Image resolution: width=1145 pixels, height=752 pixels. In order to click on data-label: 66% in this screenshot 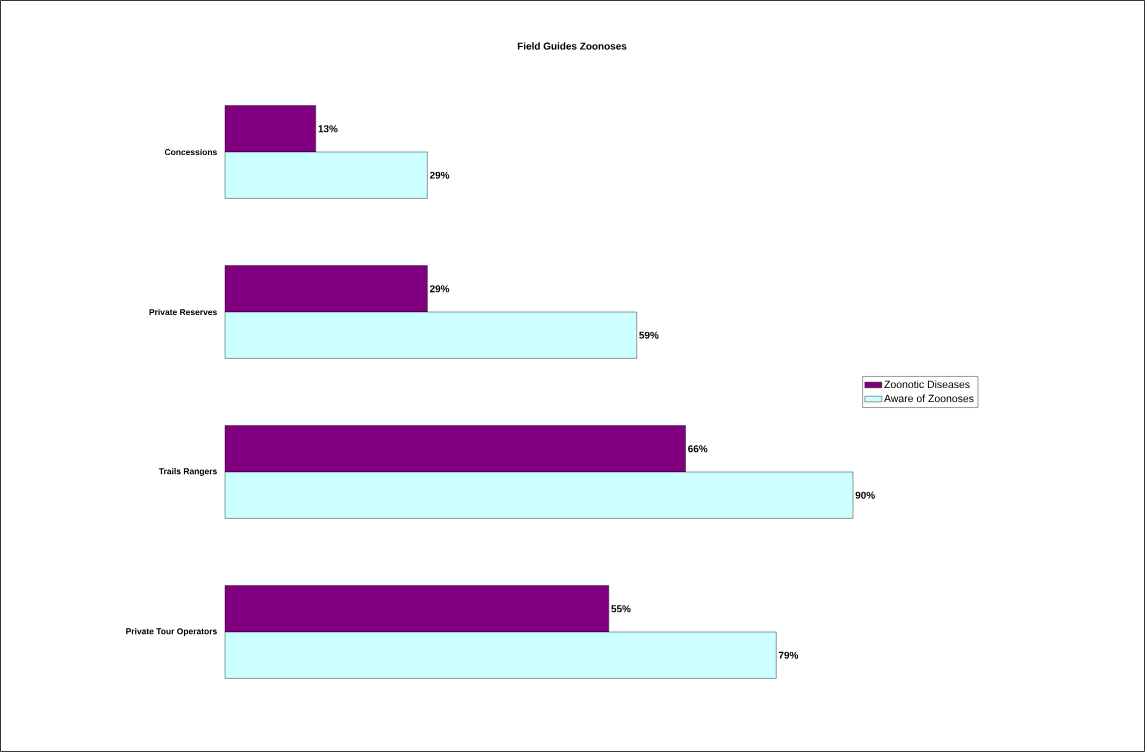, I will do `click(698, 449)`.